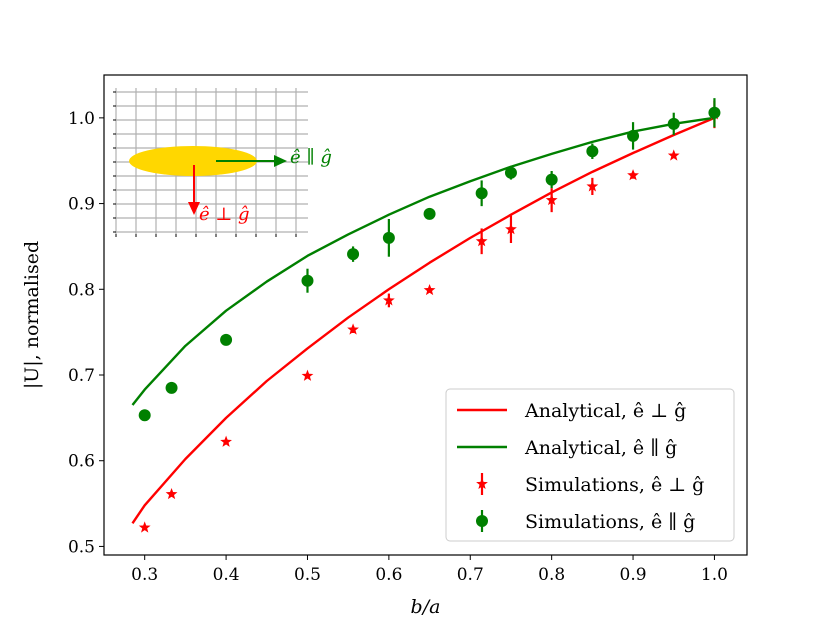 The width and height of the screenshot is (830, 623). What do you see at coordinates (81, 376) in the screenshot?
I see `y-tick-label: 0.7` at bounding box center [81, 376].